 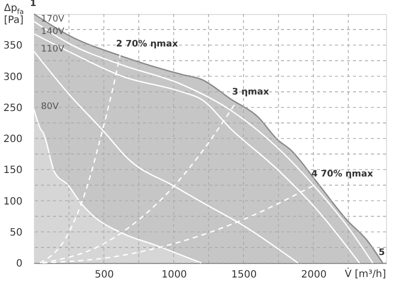 What do you see at coordinates (53, 31) in the screenshot?
I see `series-label: 140V` at bounding box center [53, 31].